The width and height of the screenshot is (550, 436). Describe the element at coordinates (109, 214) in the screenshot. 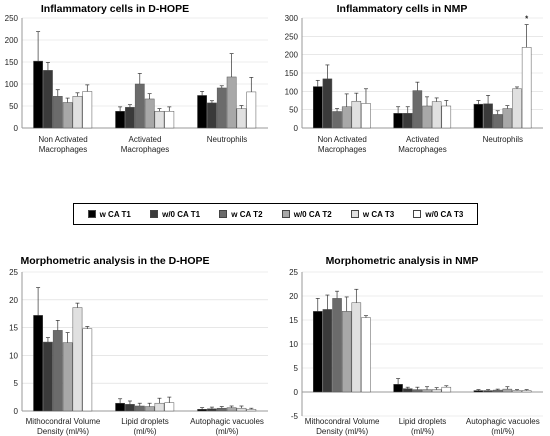

I see `legend-item: w CA T1` at that location.